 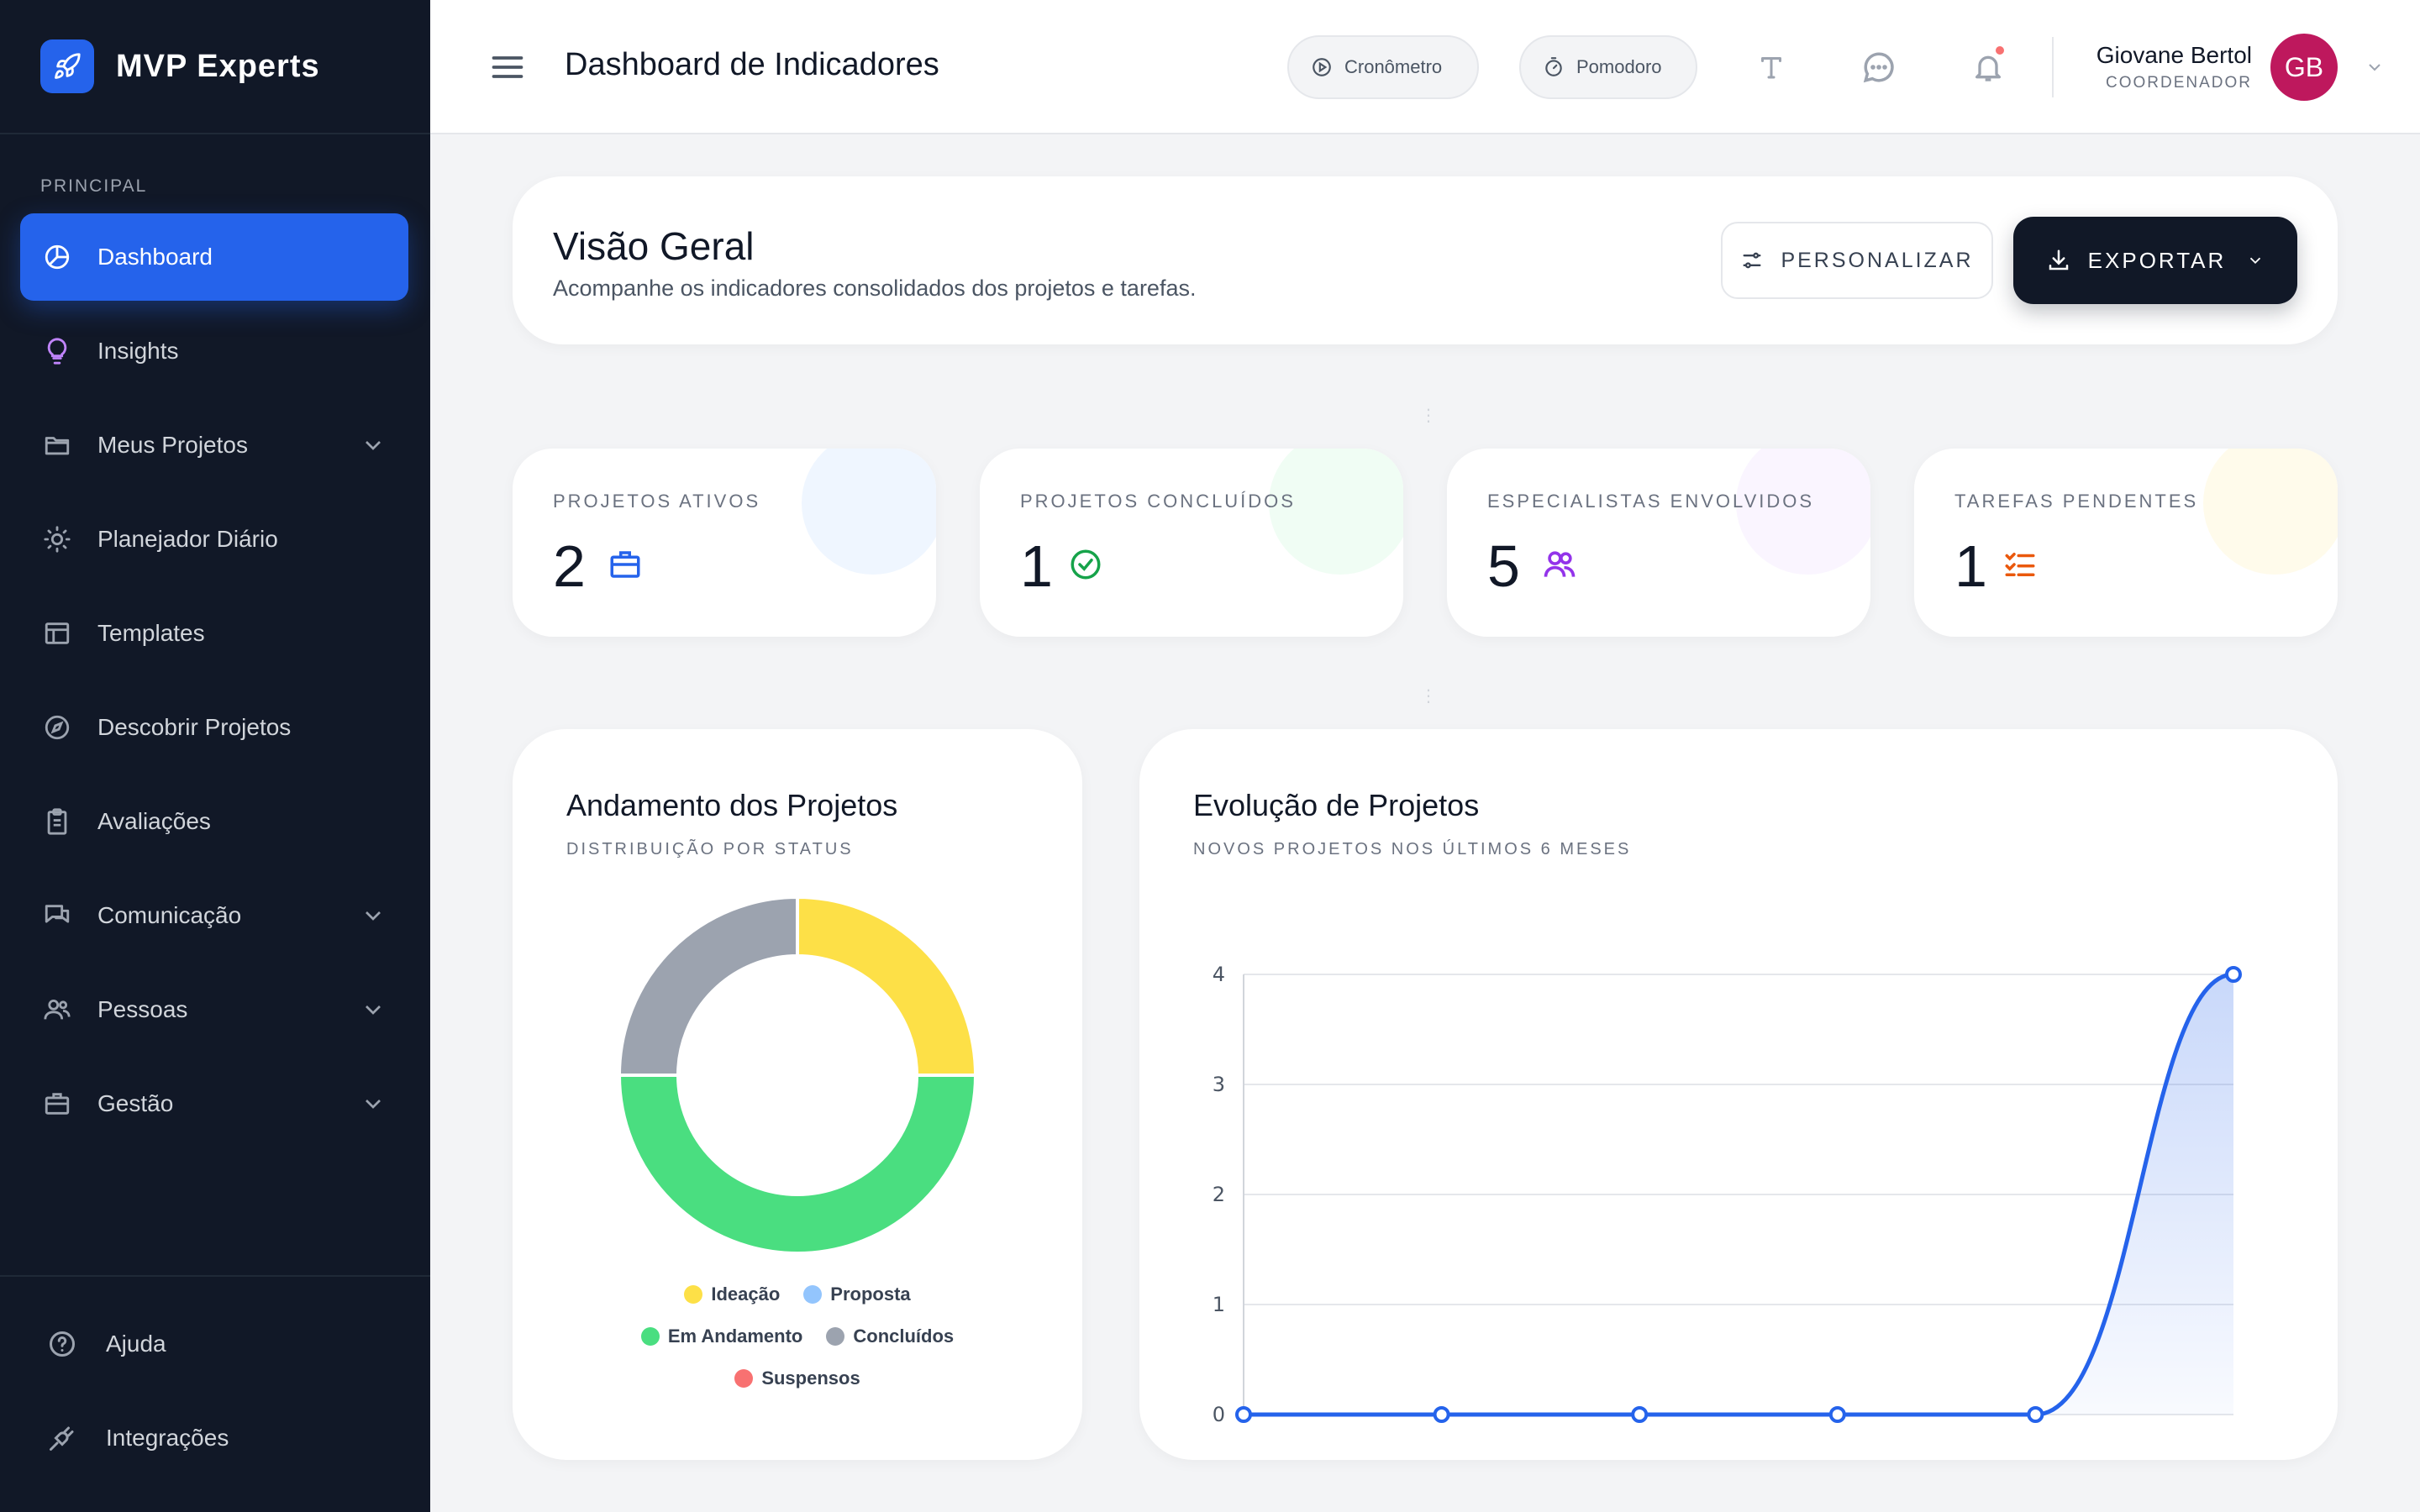 I want to click on donut-chart, so click(x=797, y=1076).